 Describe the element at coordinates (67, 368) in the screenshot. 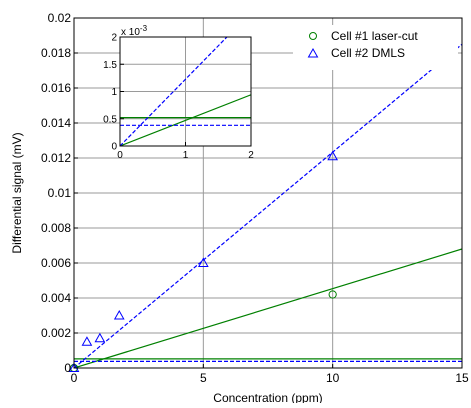

I see `main-y-tick-label: 0` at that location.